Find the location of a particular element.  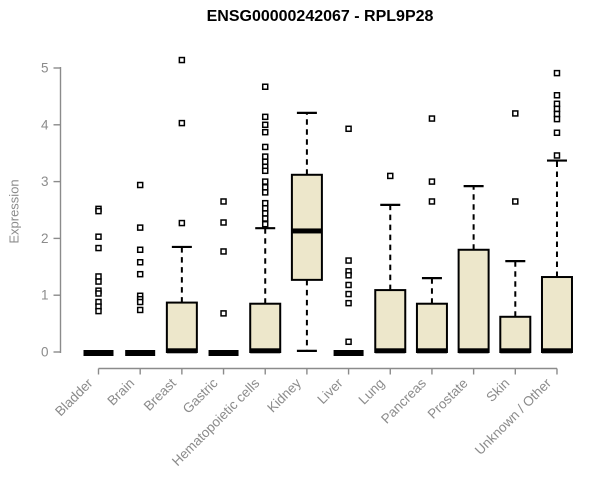

x-tick-label-lung: Lung is located at coordinates (372, 392).